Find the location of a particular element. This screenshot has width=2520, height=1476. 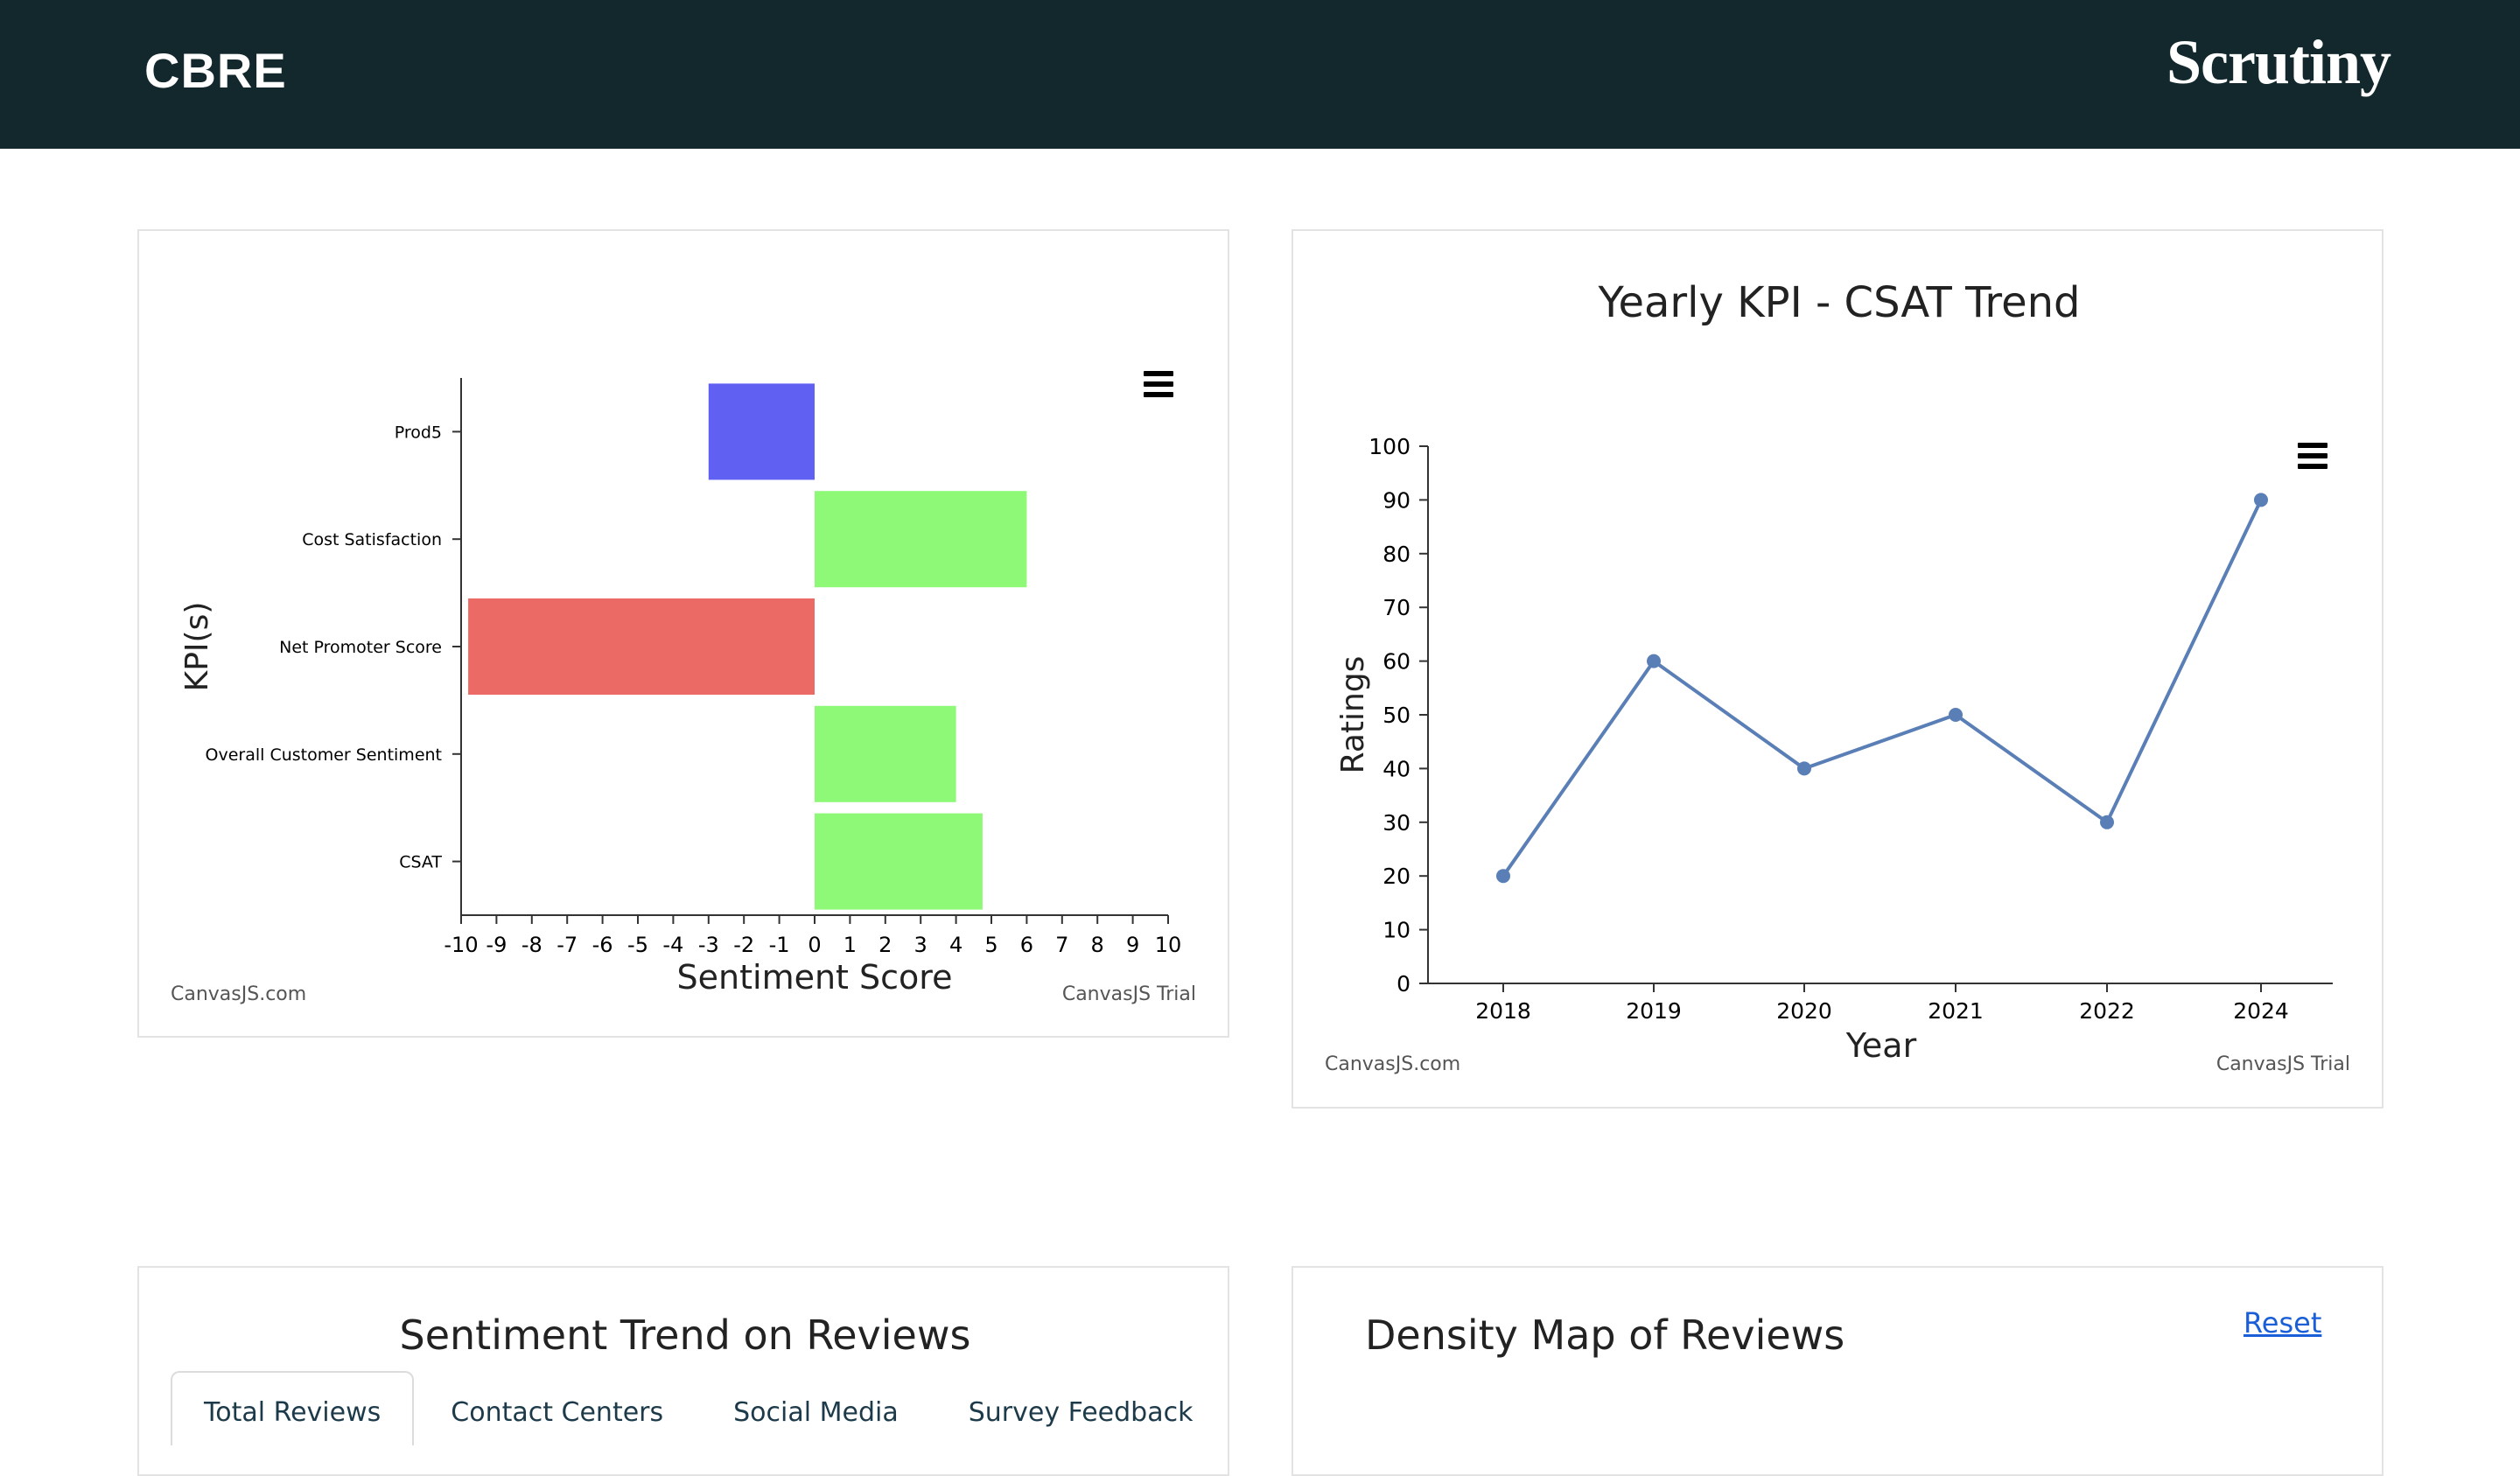

category-label: Overall Customer Sentiment is located at coordinates (324, 755).